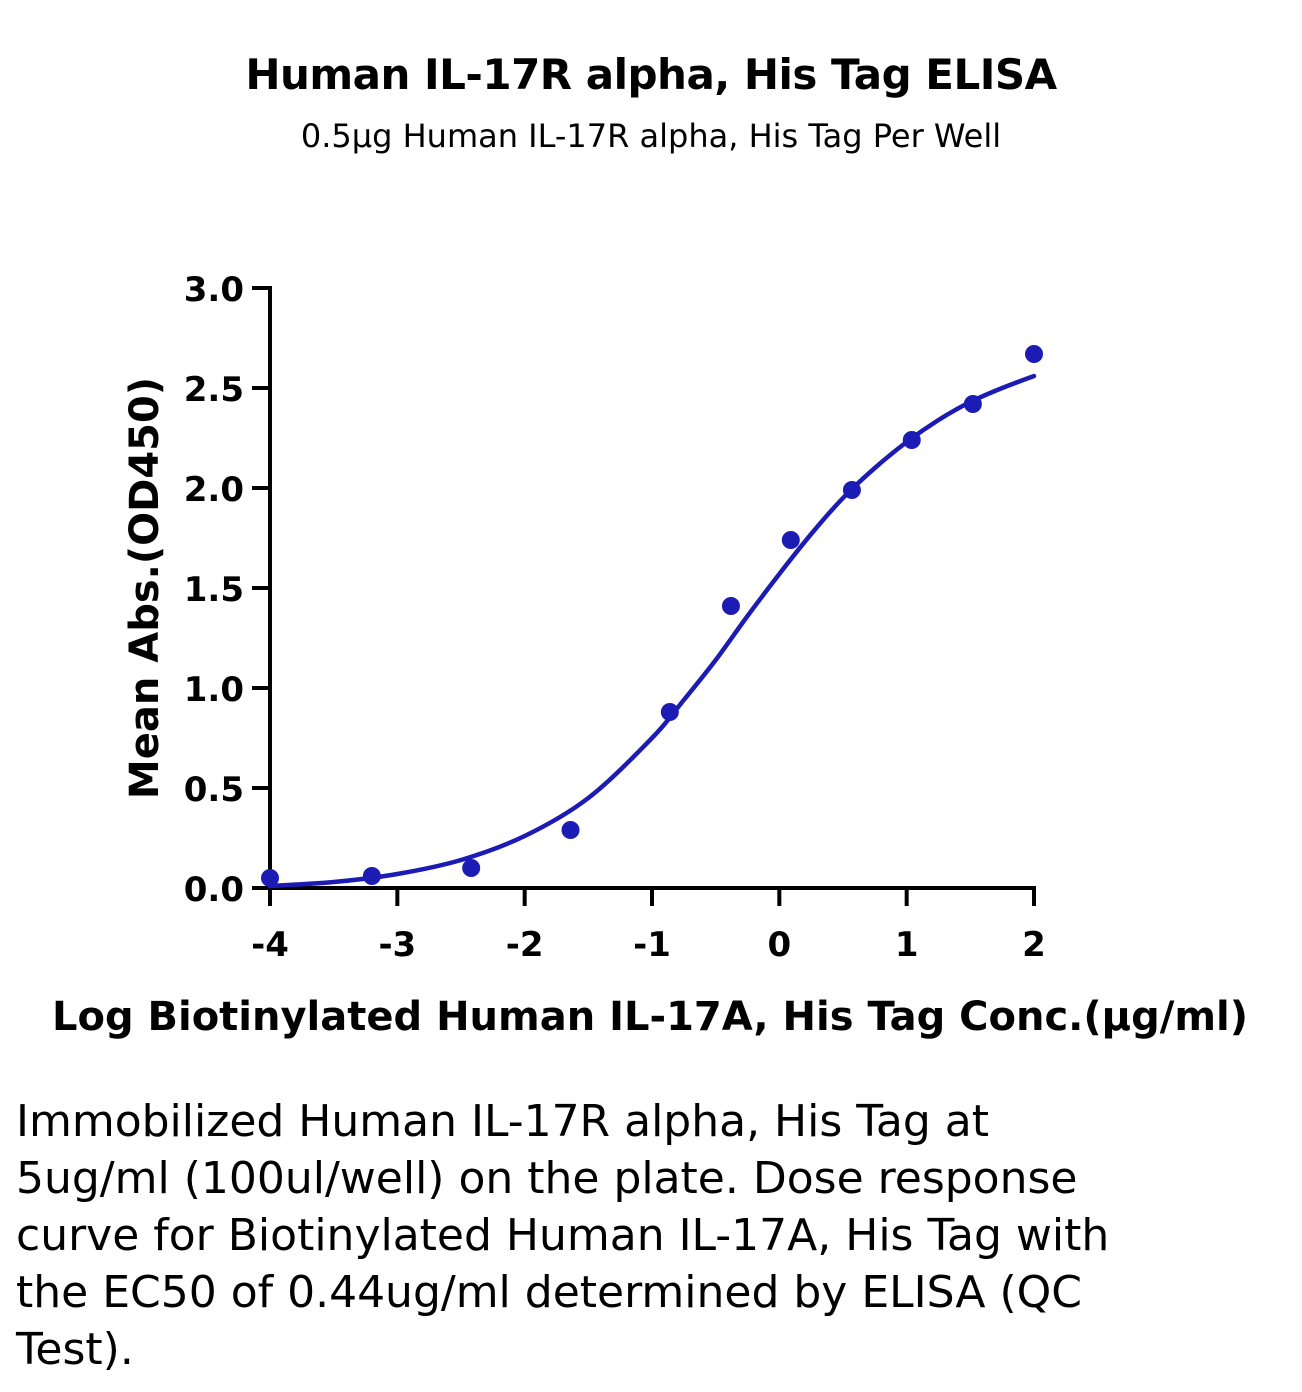 The height and width of the screenshot is (1392, 1302). I want to click on y-tick-label: 3.0, so click(214, 290).